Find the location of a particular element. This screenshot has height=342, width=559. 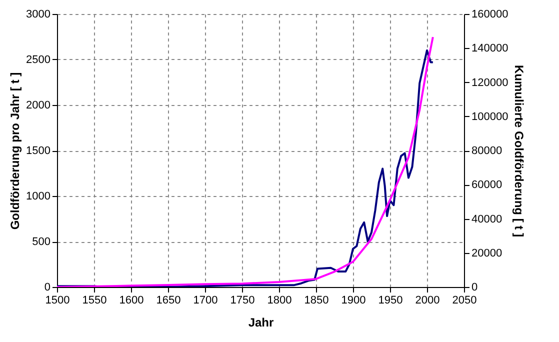

x-tick-label: 1650 is located at coordinates (168, 300).